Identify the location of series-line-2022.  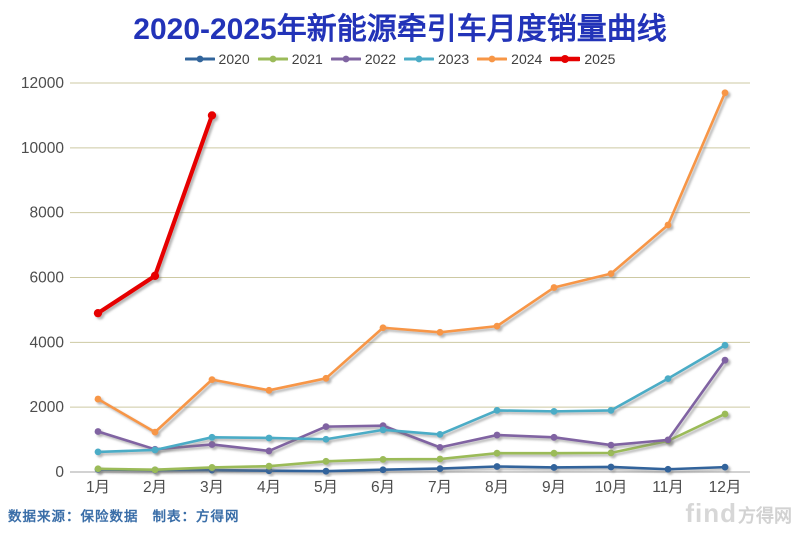
(411, 405).